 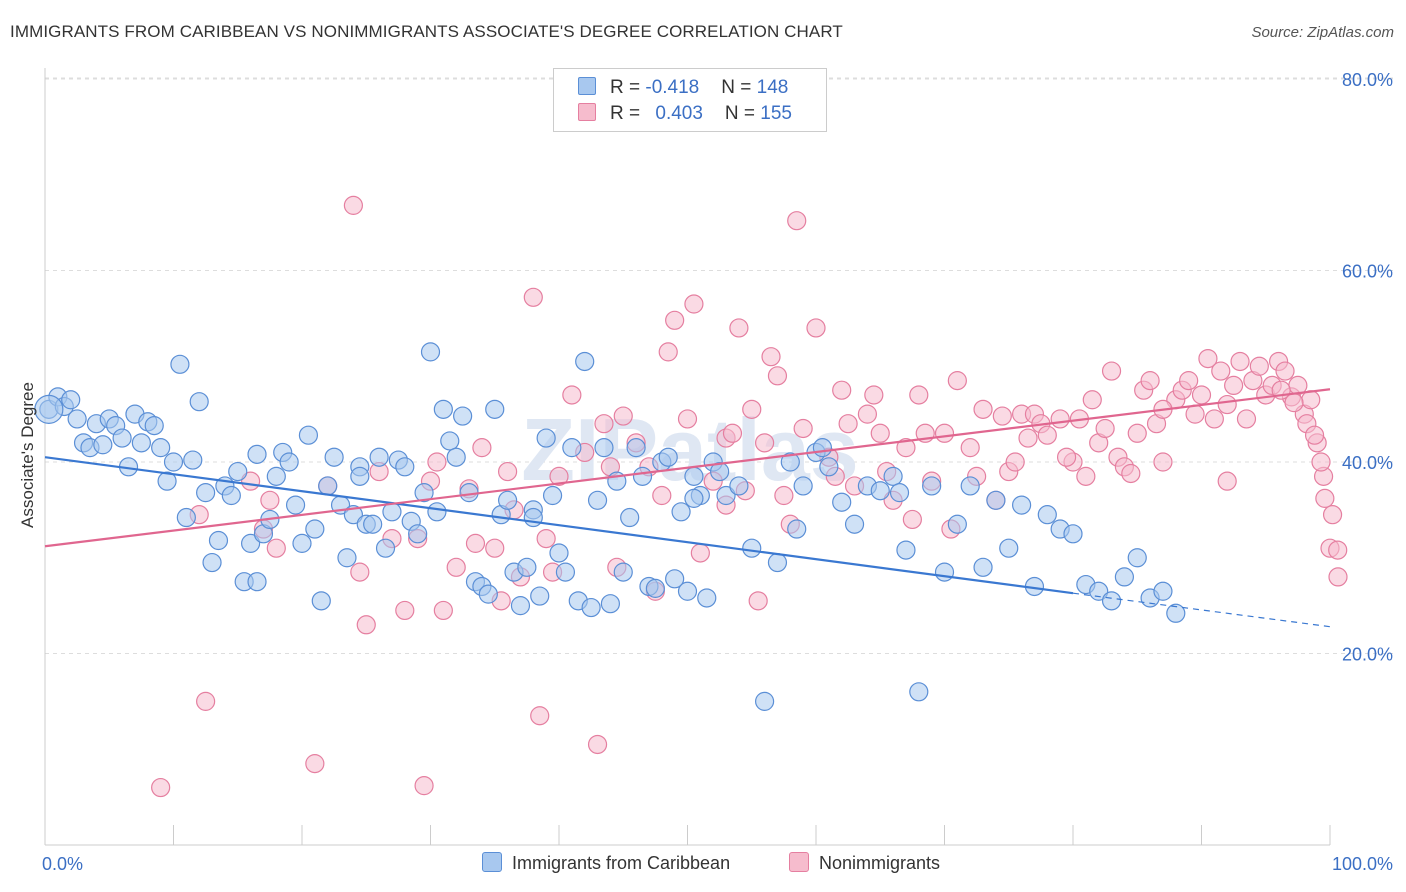 What do you see at coordinates (685, 114) in the screenshot?
I see `stats-legend-row-2: R = 0.403 N = 155` at bounding box center [685, 114].